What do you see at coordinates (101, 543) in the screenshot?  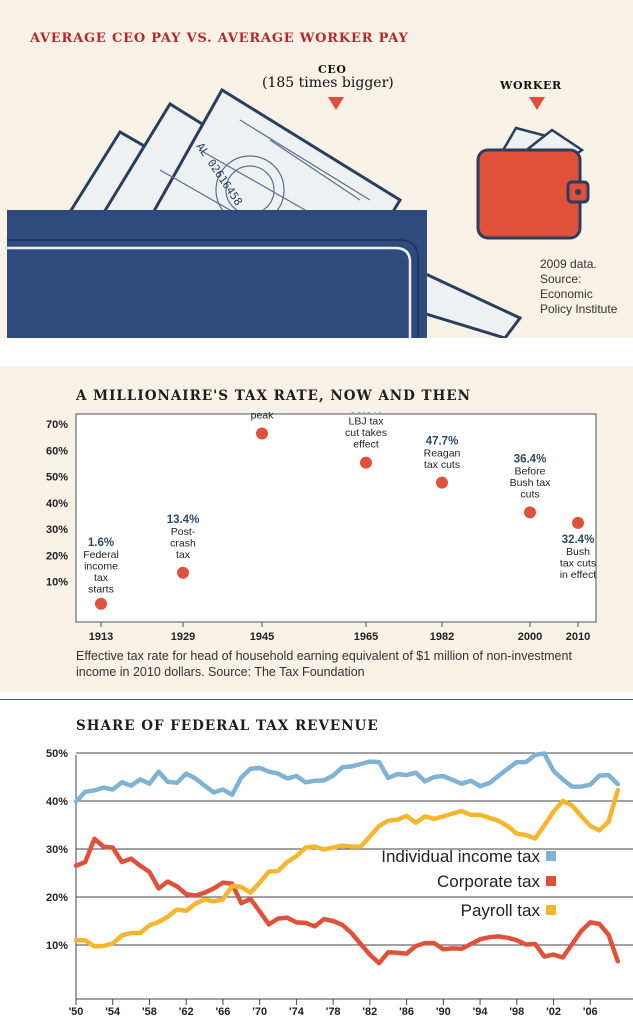 I see `point-value-label: 1.6%` at bounding box center [101, 543].